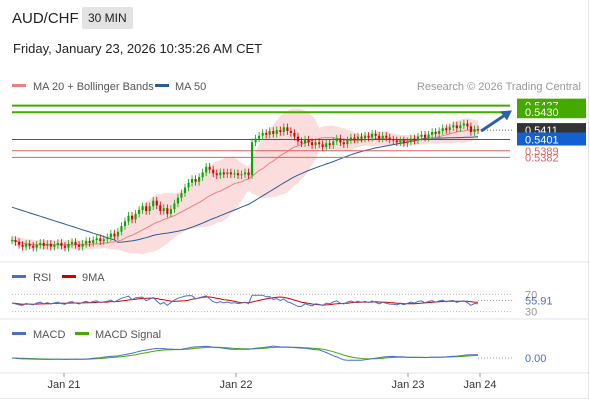 The width and height of the screenshot is (590, 400). I want to click on rsi-legend-label: RSI, so click(42, 278).